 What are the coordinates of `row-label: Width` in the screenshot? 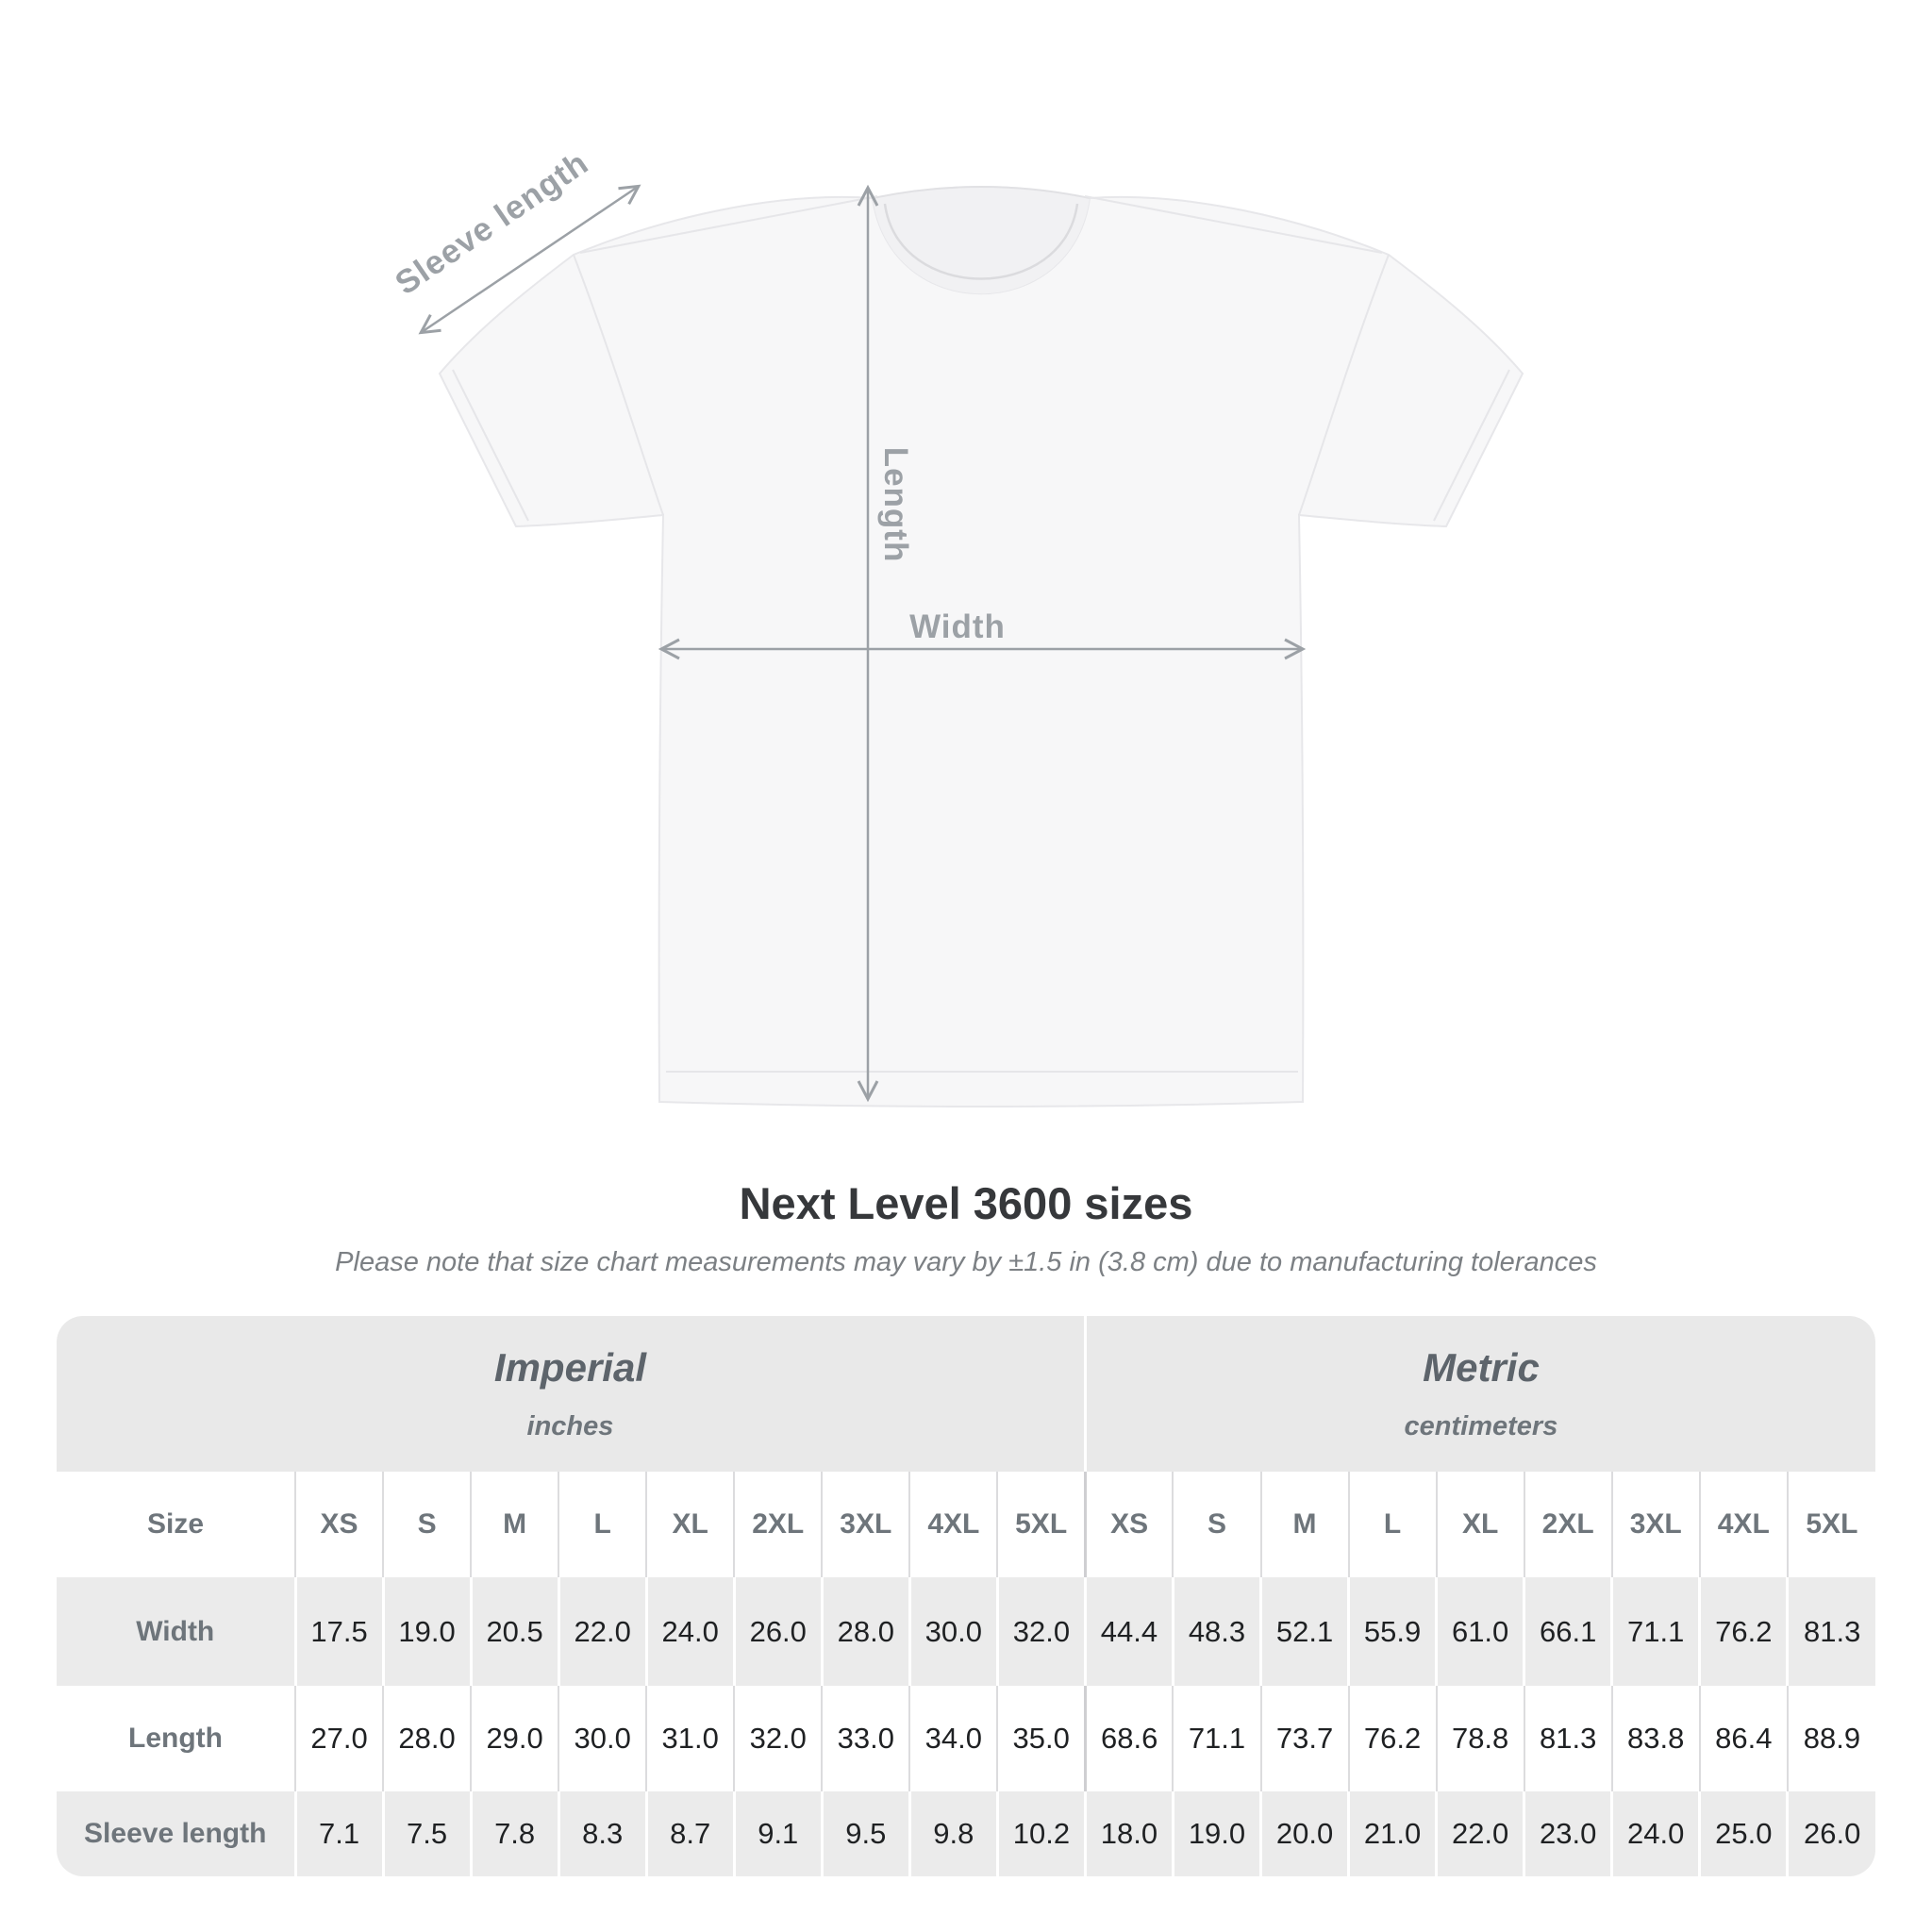 It's located at (175, 1631).